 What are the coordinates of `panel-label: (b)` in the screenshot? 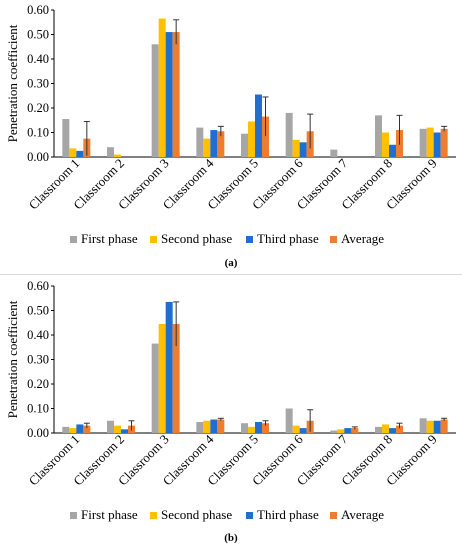 It's located at (231, 538).